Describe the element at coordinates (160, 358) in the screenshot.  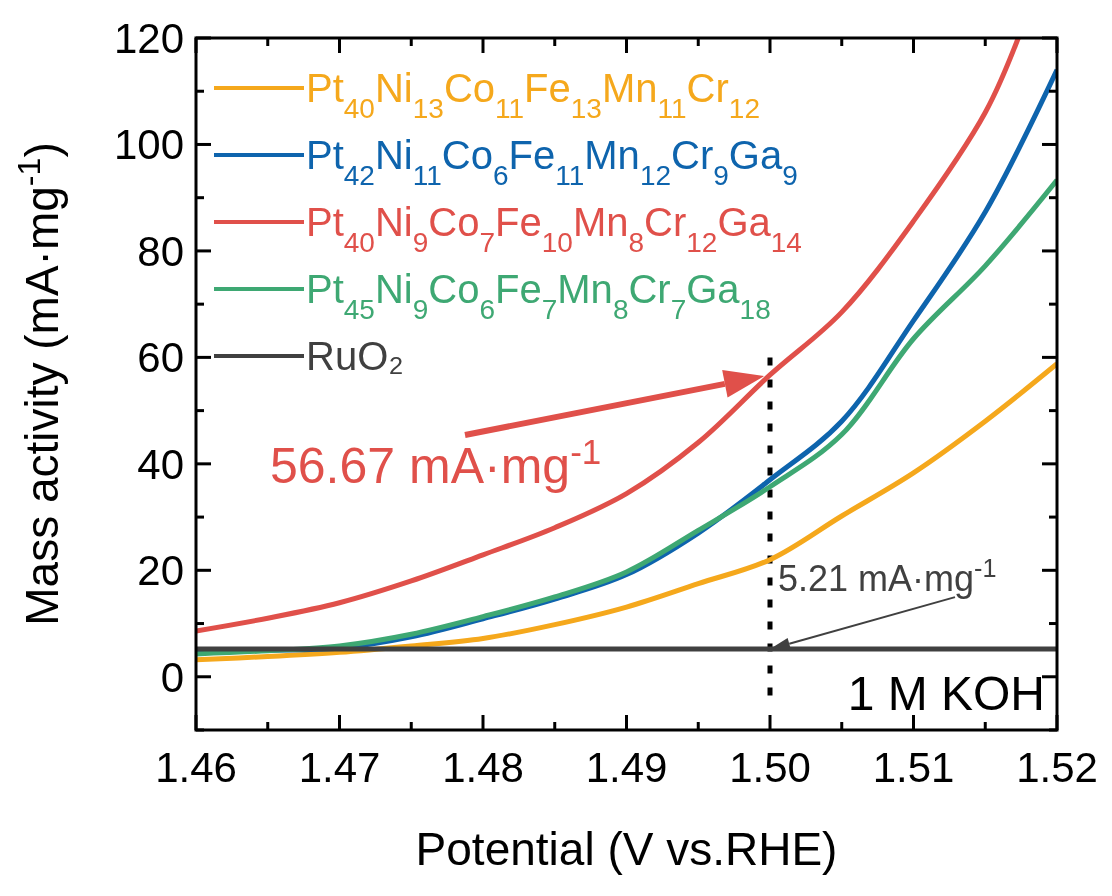
I see `y-tick-label: 60` at that location.